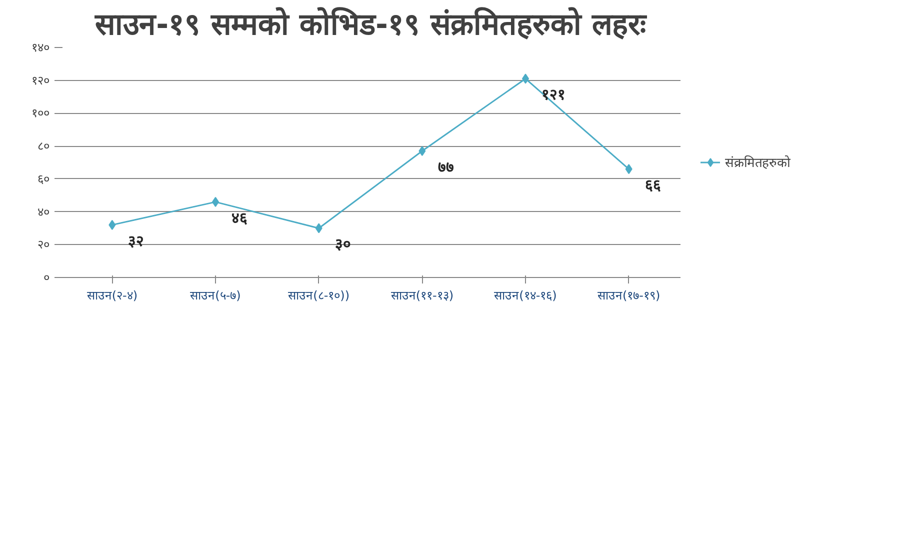  Describe the element at coordinates (44, 179) in the screenshot. I see `y-tick-label: ६०` at that location.